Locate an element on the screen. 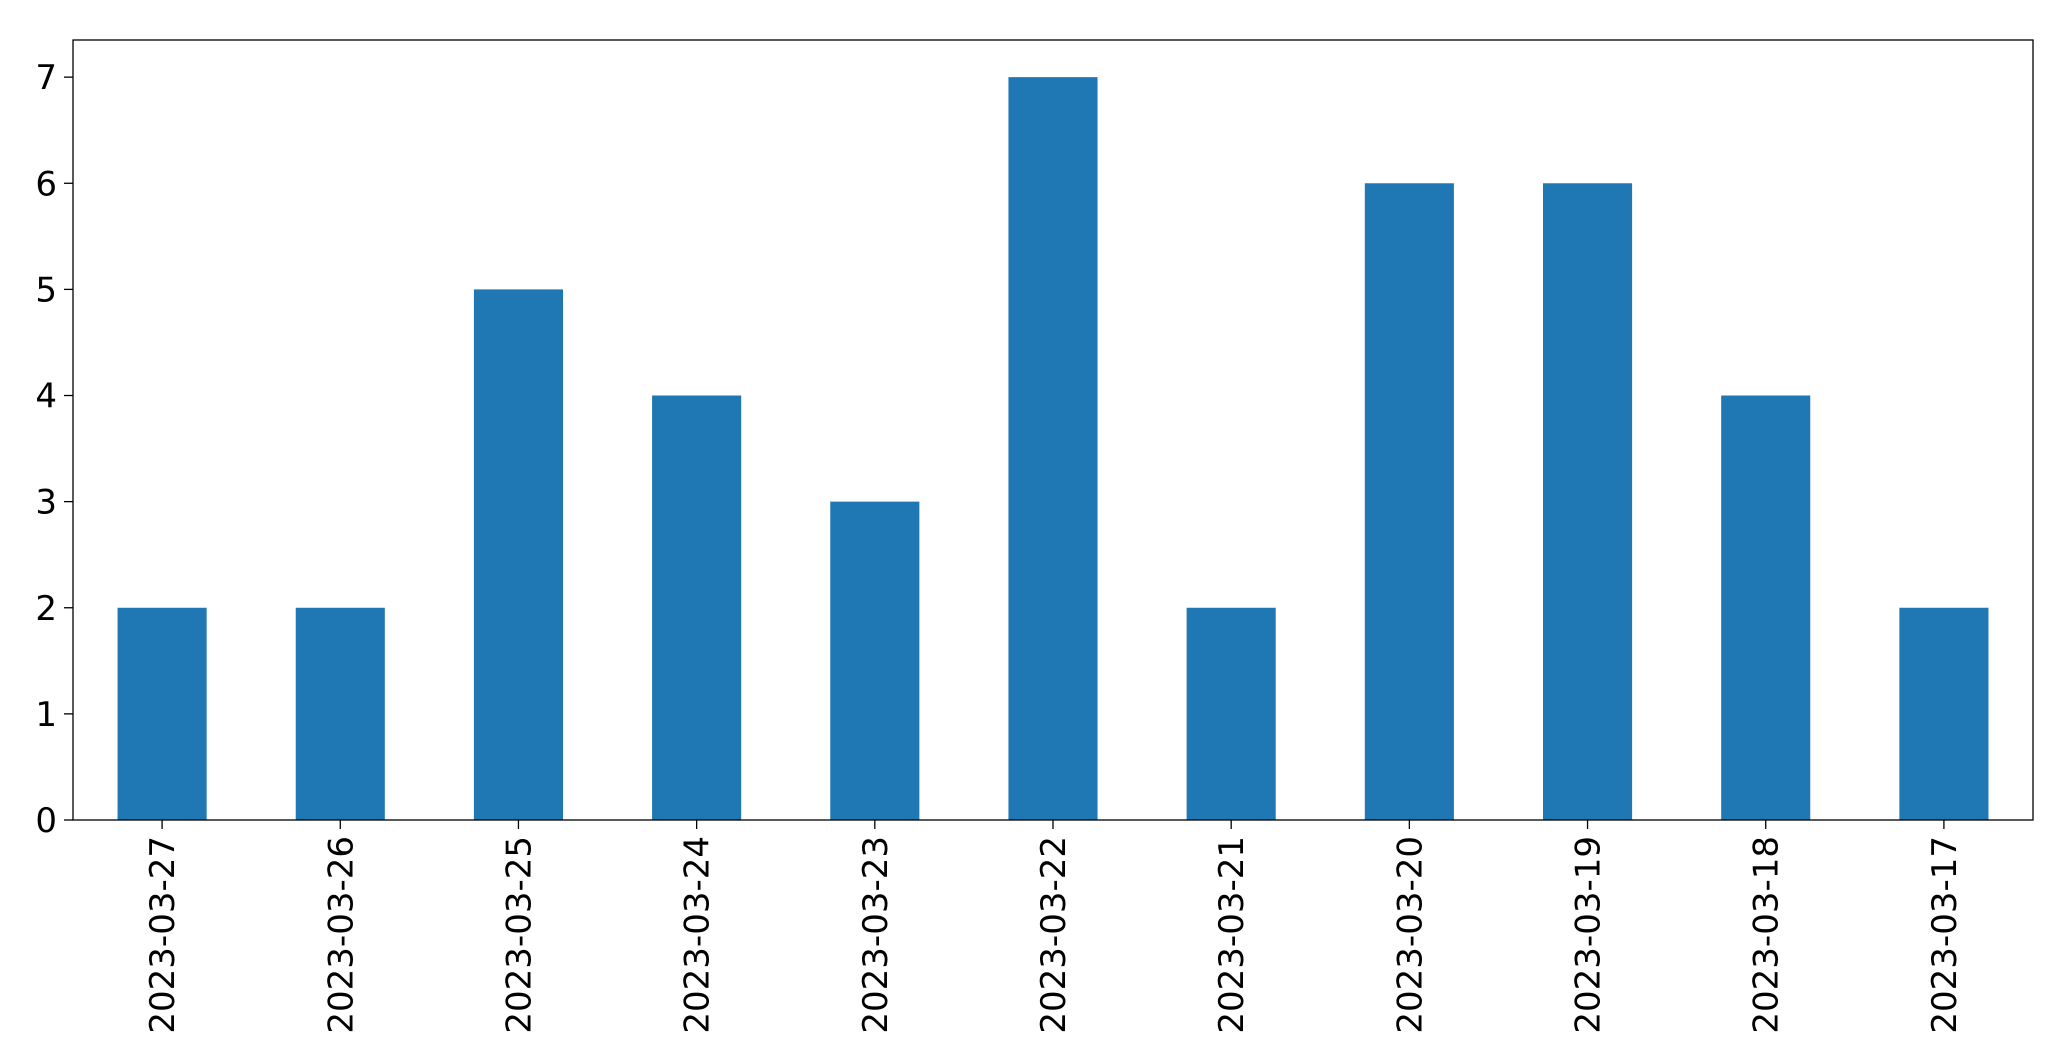 The height and width of the screenshot is (1061, 2049). y-tick-label: 1 is located at coordinates (46, 715).